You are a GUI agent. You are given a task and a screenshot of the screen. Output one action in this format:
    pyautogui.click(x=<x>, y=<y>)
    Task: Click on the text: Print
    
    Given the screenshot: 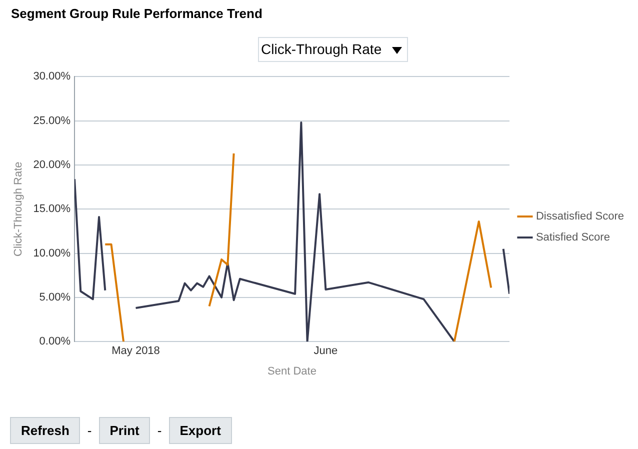 What is the action you would take?
    pyautogui.click(x=124, y=430)
    